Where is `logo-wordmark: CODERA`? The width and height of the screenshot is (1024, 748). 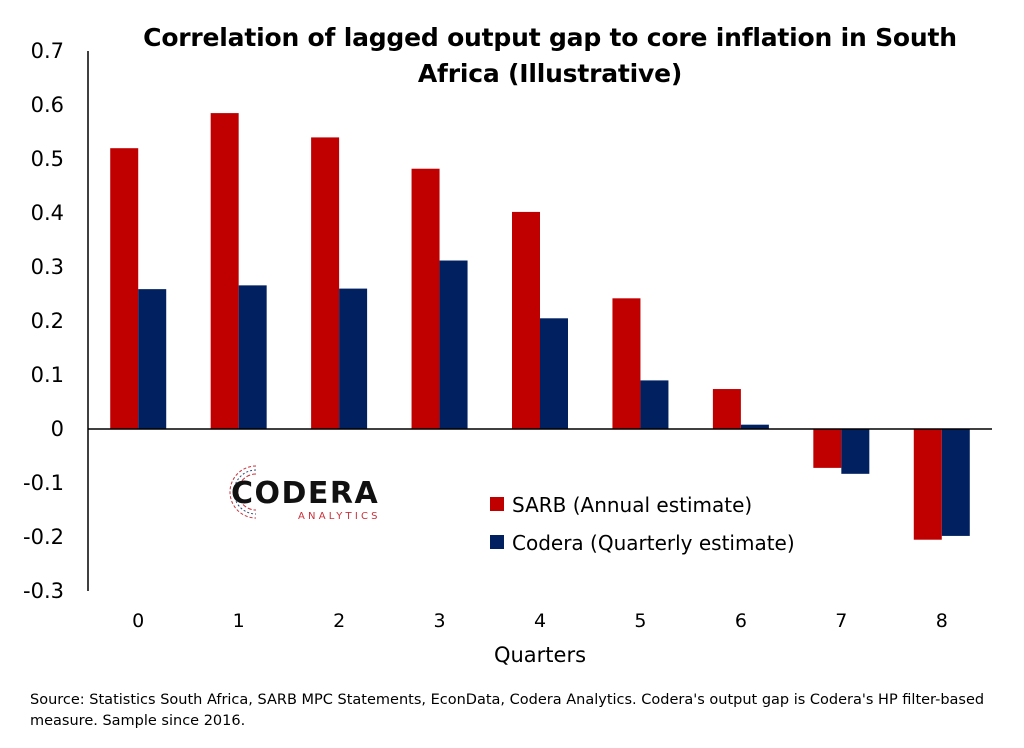
logo-wordmark: CODERA is located at coordinates (305, 493).